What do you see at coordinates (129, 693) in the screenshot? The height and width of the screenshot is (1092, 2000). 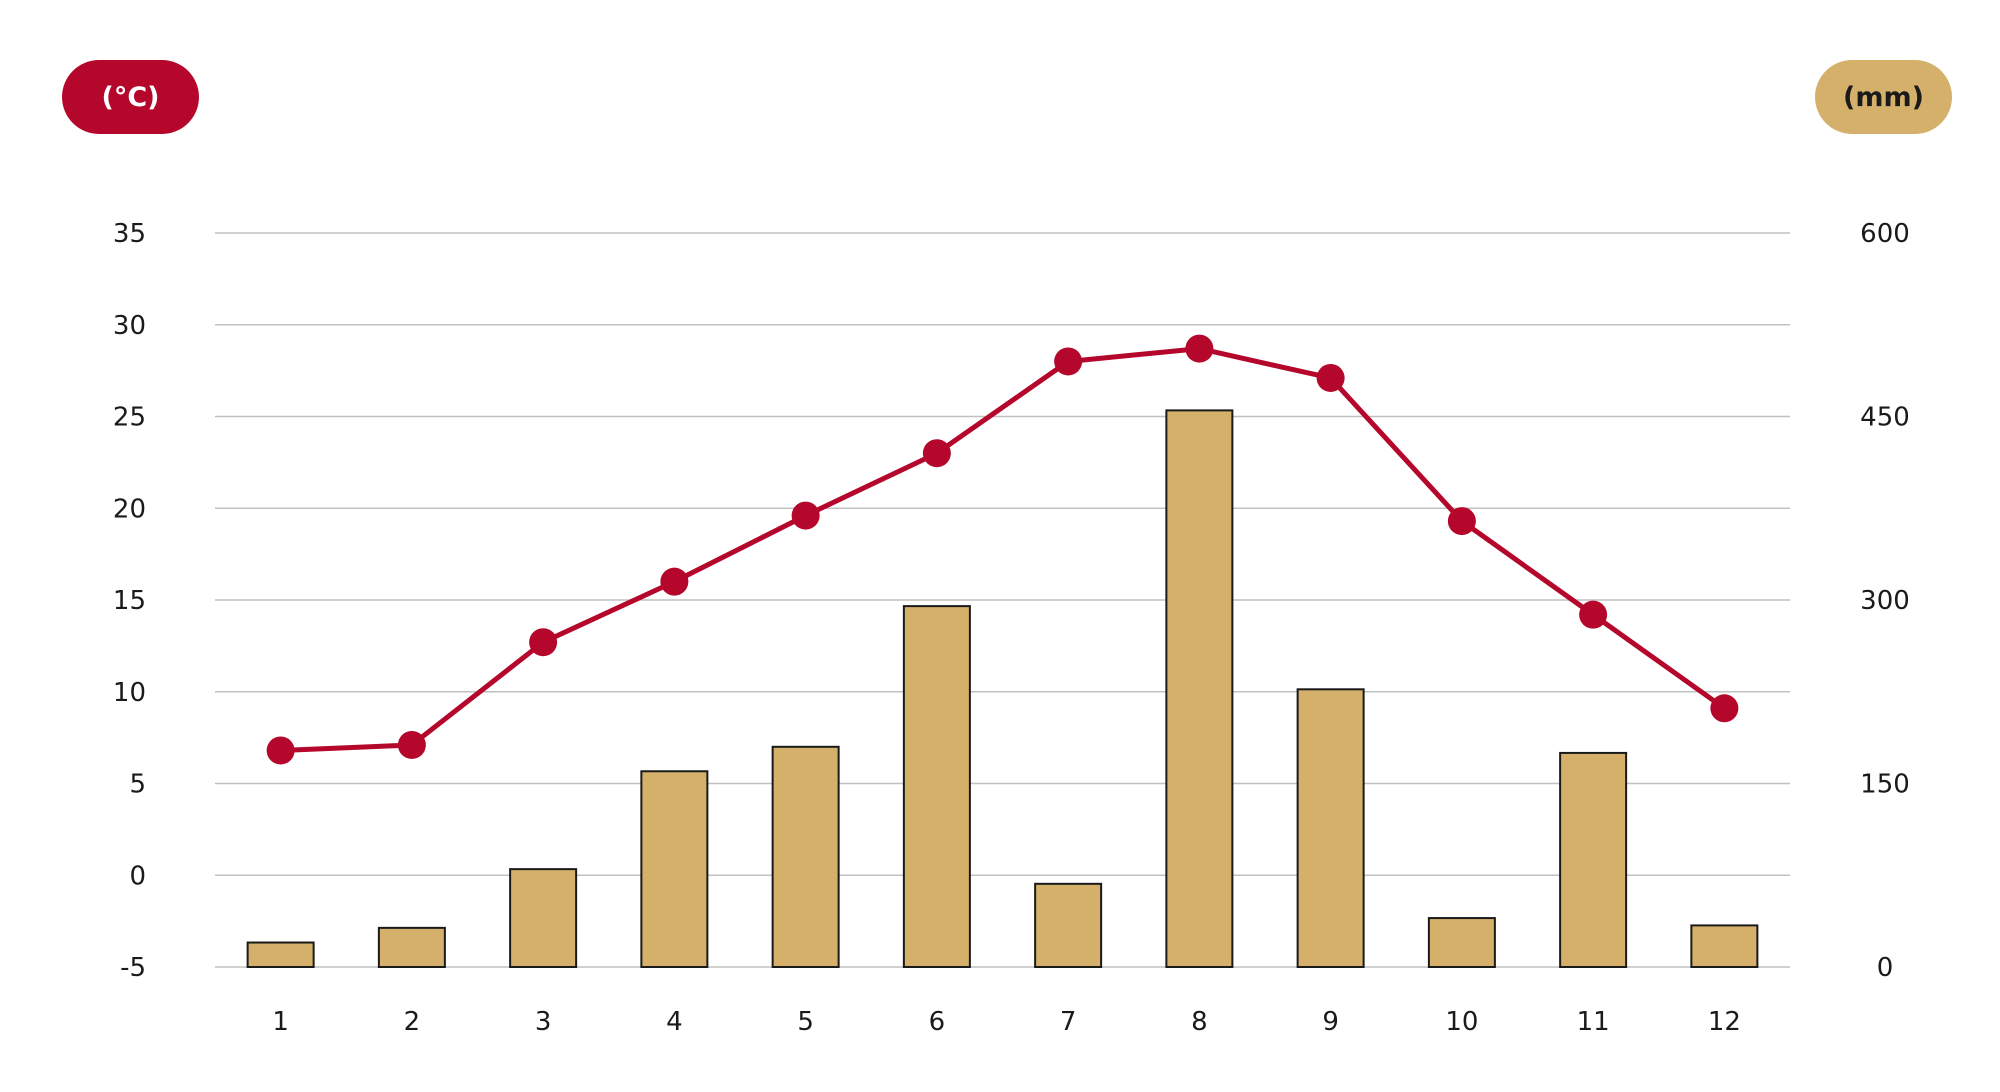 I see `left-tick-label: 10` at bounding box center [129, 693].